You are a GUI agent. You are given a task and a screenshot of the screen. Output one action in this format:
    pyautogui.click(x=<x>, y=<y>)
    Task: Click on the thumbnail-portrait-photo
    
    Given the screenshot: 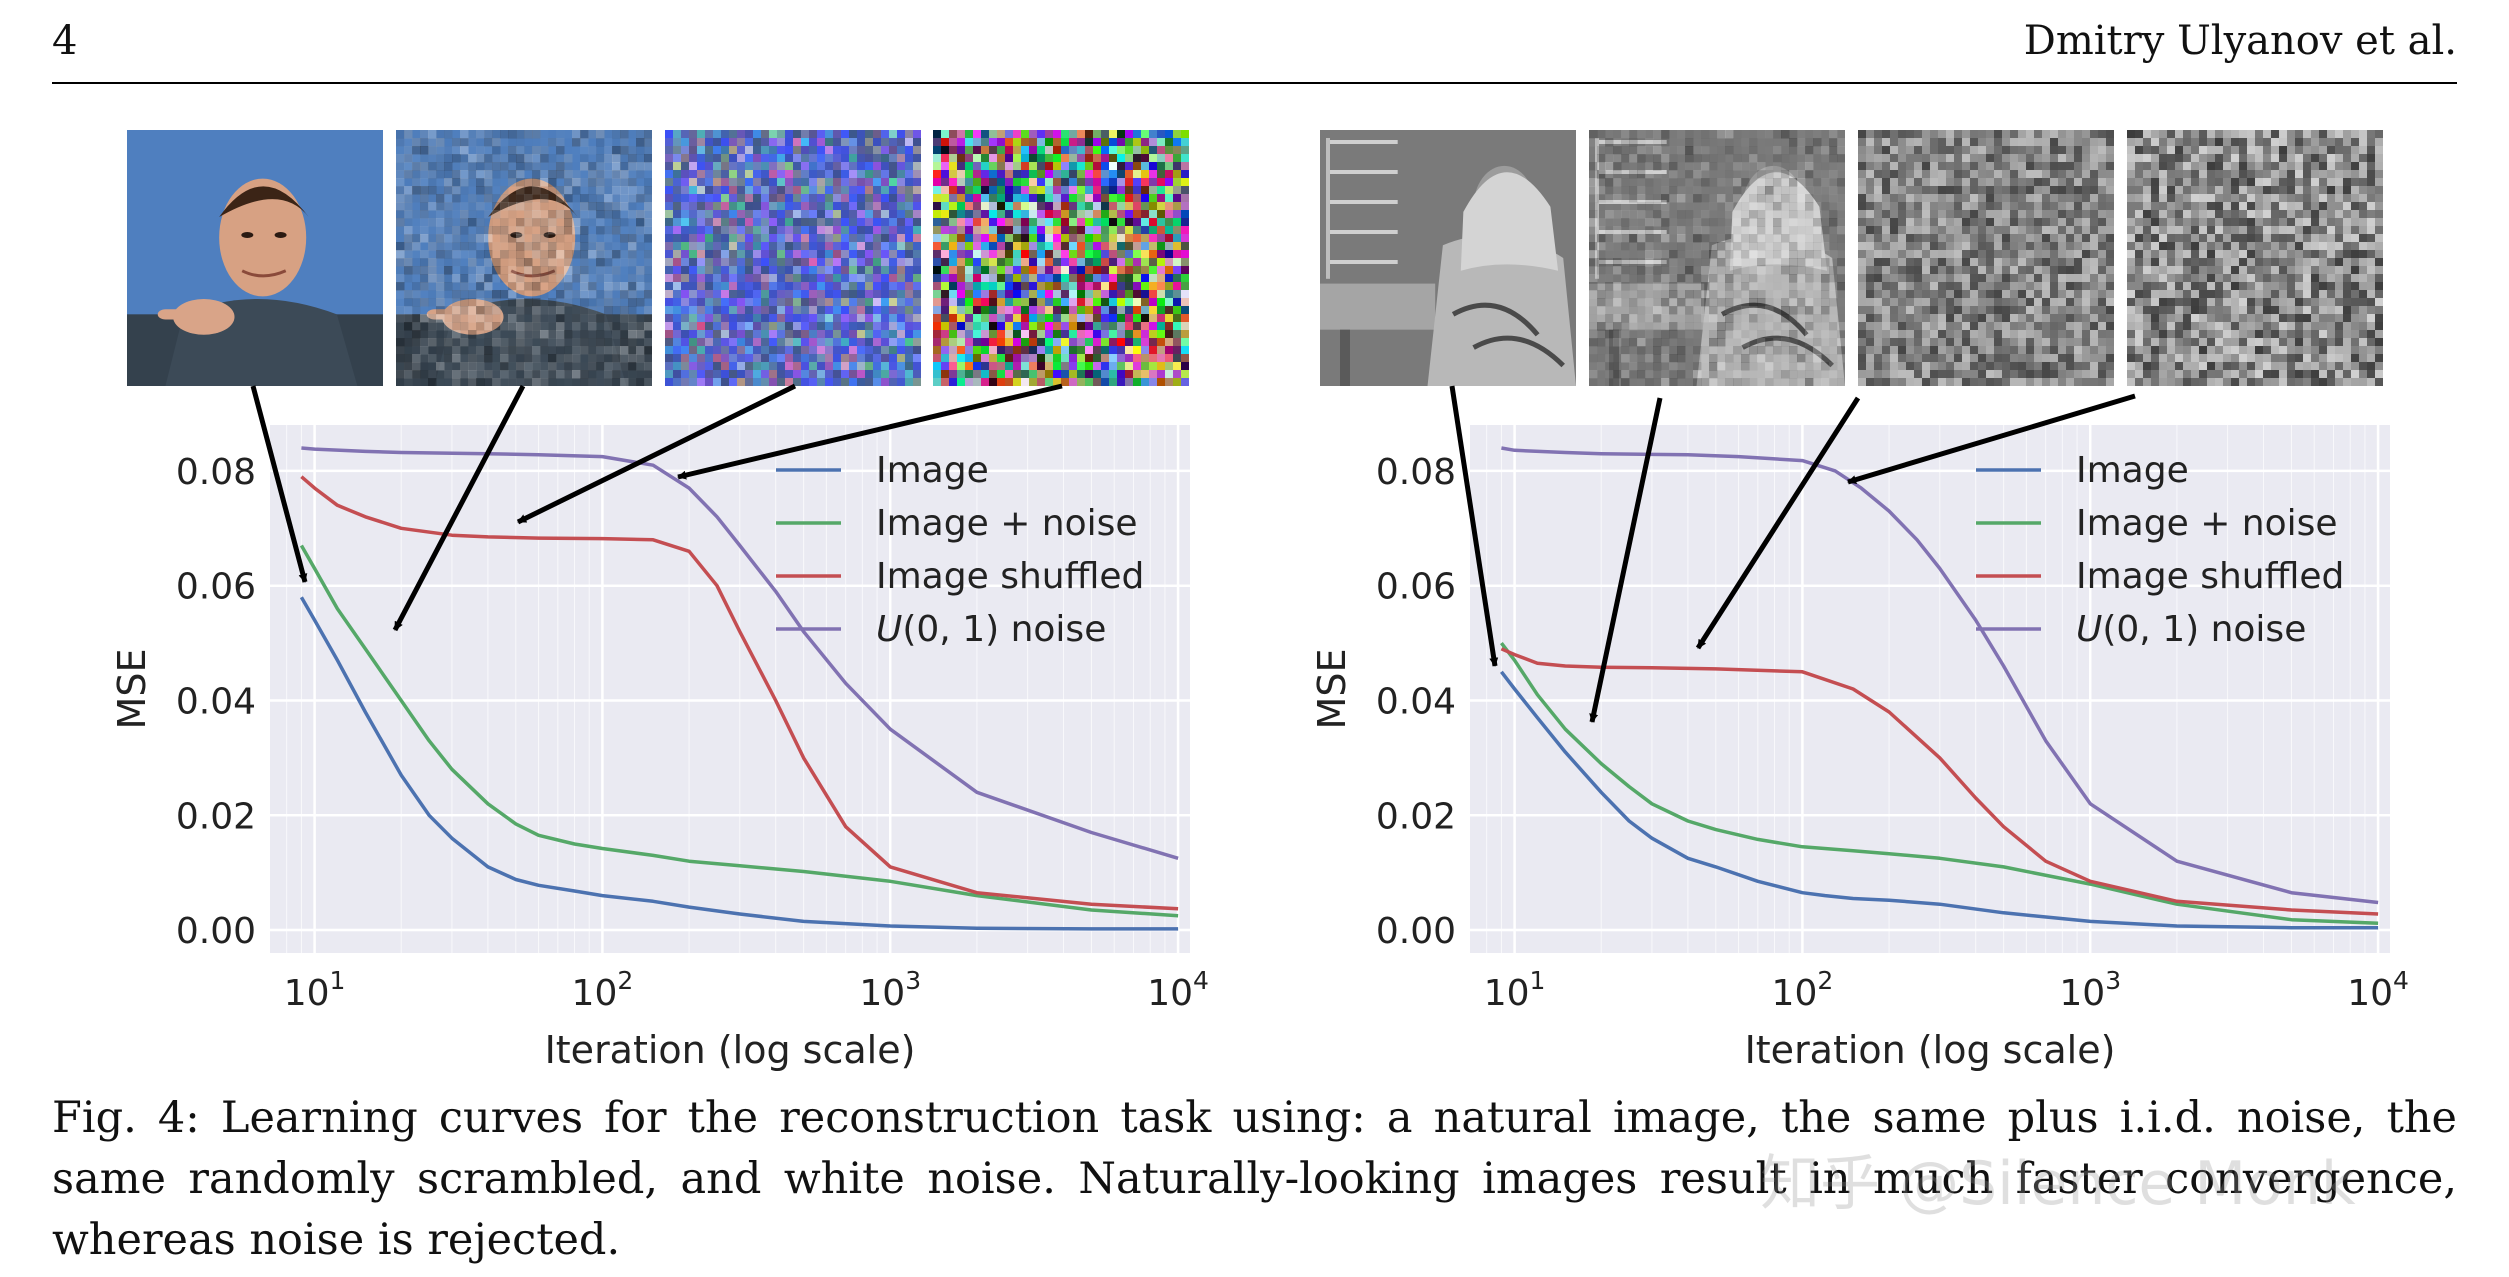 What is the action you would take?
    pyautogui.click(x=255, y=258)
    